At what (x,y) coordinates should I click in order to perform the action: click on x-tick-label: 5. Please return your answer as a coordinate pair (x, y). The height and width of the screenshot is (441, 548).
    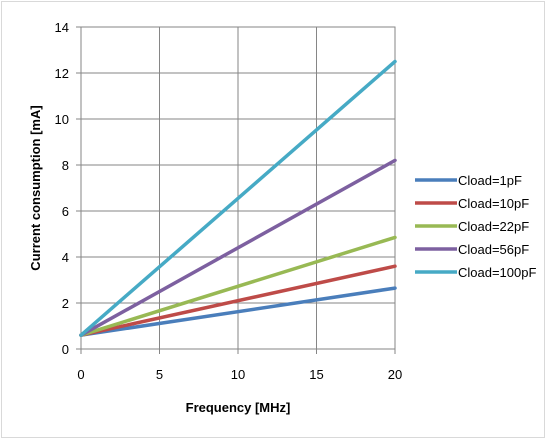
    Looking at the image, I should click on (159, 374).